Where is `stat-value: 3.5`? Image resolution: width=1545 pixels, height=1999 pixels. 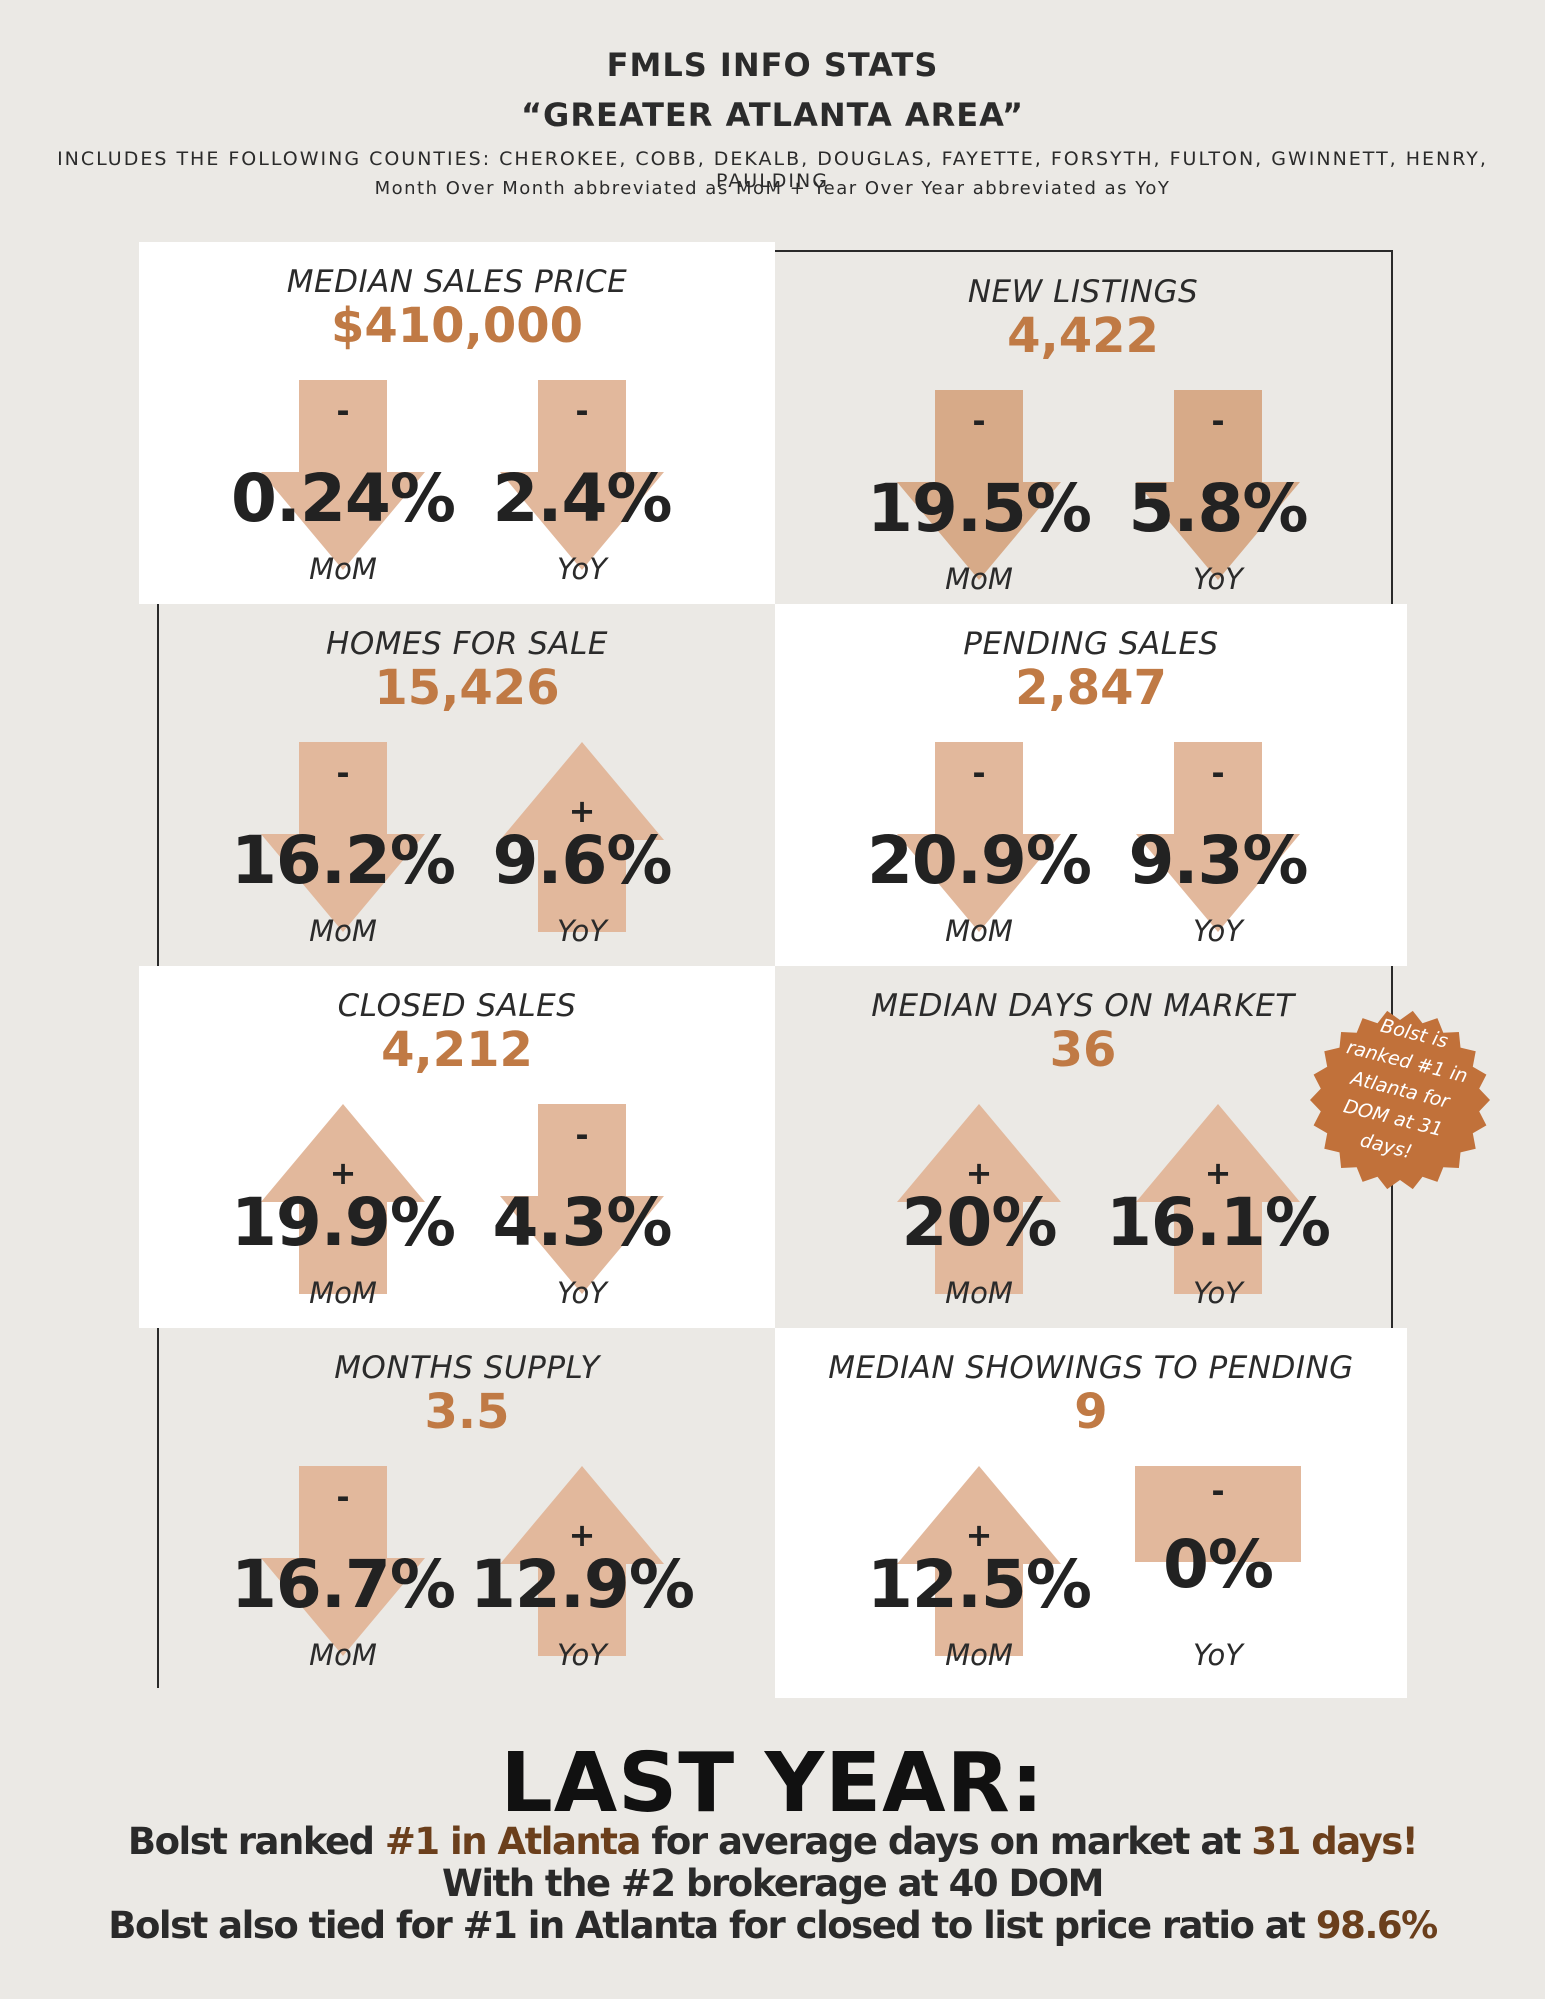 stat-value: 3.5 is located at coordinates (467, 1412).